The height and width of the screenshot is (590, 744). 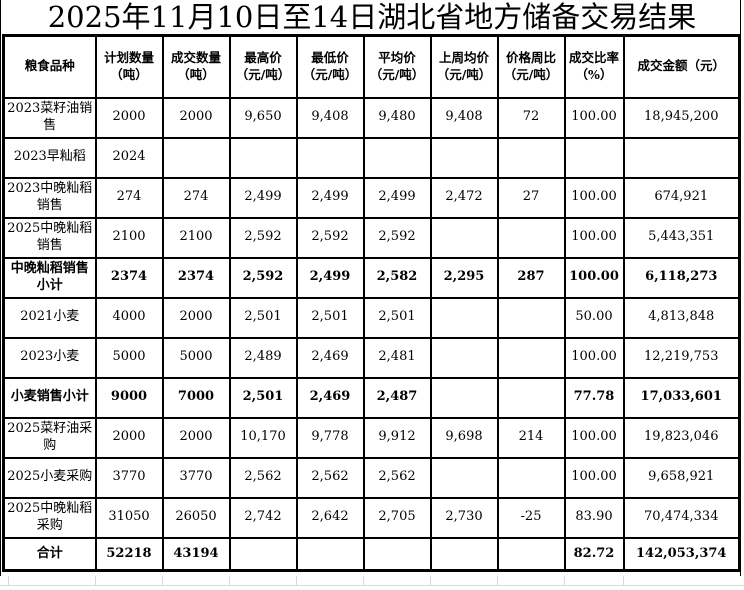 What do you see at coordinates (330, 66) in the screenshot?
I see `column-header: 最低价 （元/吨）` at bounding box center [330, 66].